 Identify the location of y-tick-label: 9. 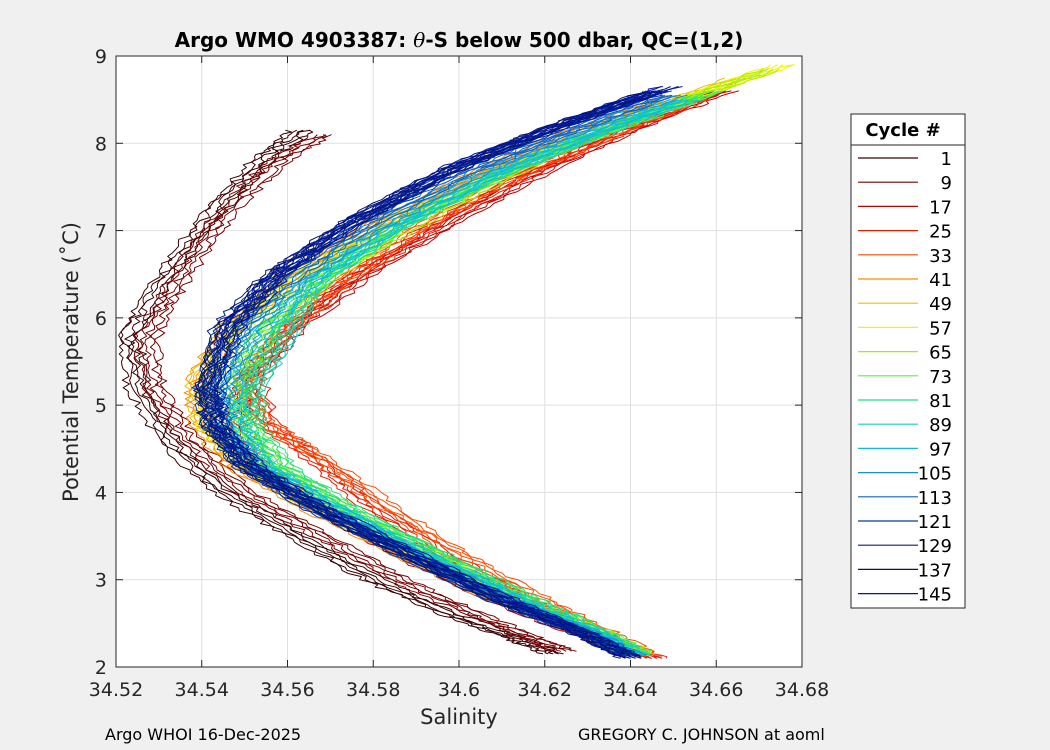
(101, 57).